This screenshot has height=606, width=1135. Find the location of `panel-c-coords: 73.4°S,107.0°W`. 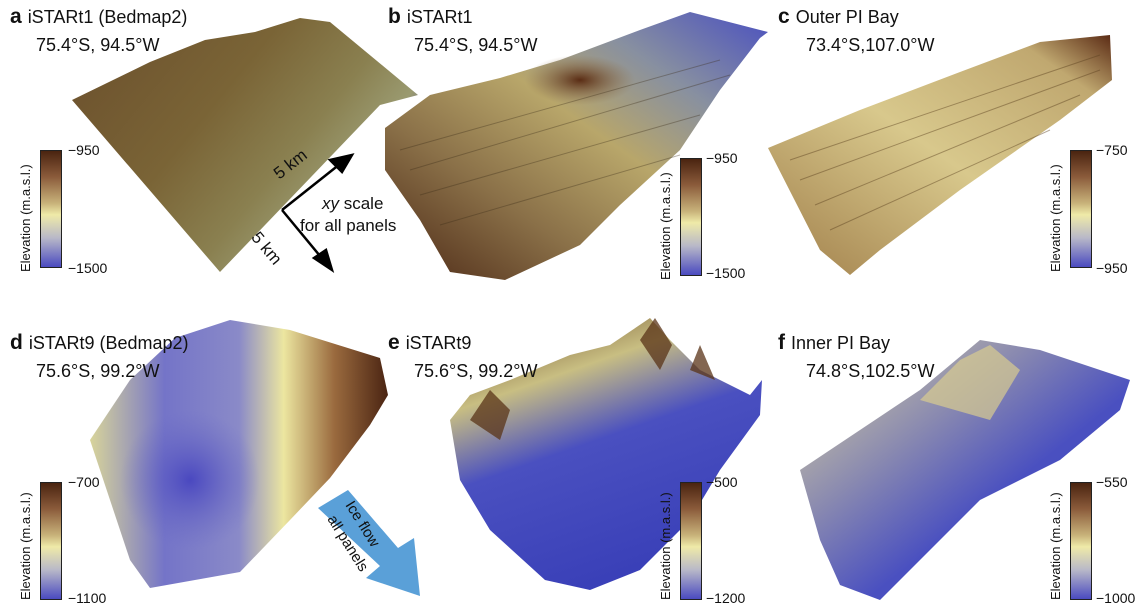

panel-c-coords: 73.4°S,107.0°W is located at coordinates (870, 45).